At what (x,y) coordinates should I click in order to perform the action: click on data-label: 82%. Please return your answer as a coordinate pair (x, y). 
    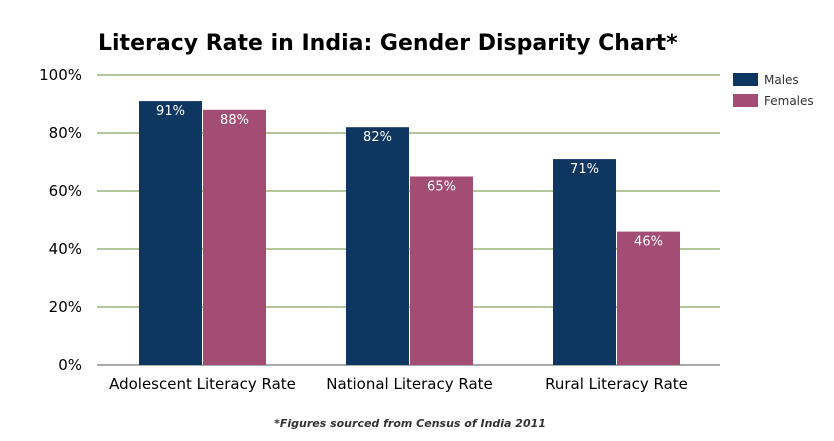
    Looking at the image, I should click on (377, 137).